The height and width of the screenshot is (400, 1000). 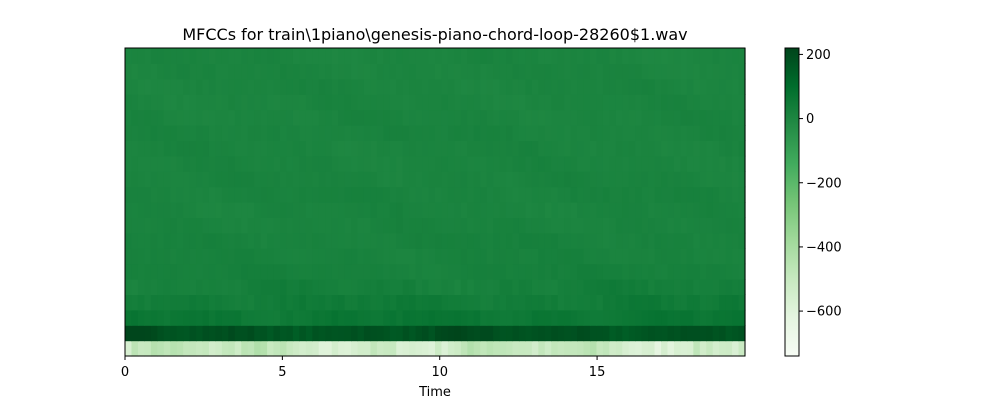 I want to click on x-axis: 0 5 10 15, so click(x=363, y=368).